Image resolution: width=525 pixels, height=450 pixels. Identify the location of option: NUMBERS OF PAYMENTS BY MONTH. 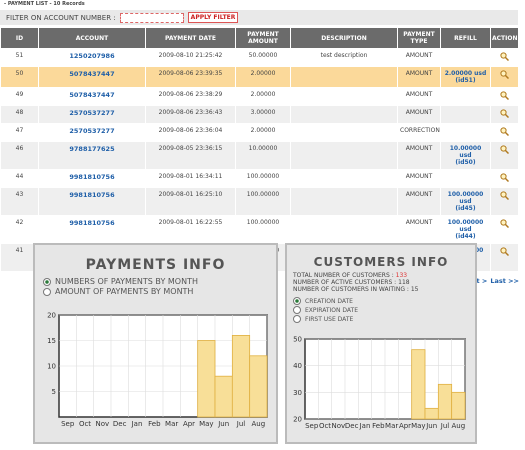
(159, 281).